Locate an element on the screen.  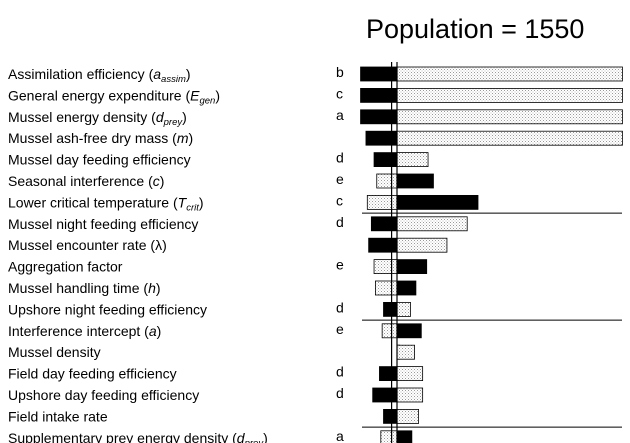
row-label: Mussel day feeding efficiency is located at coordinates (99, 160).